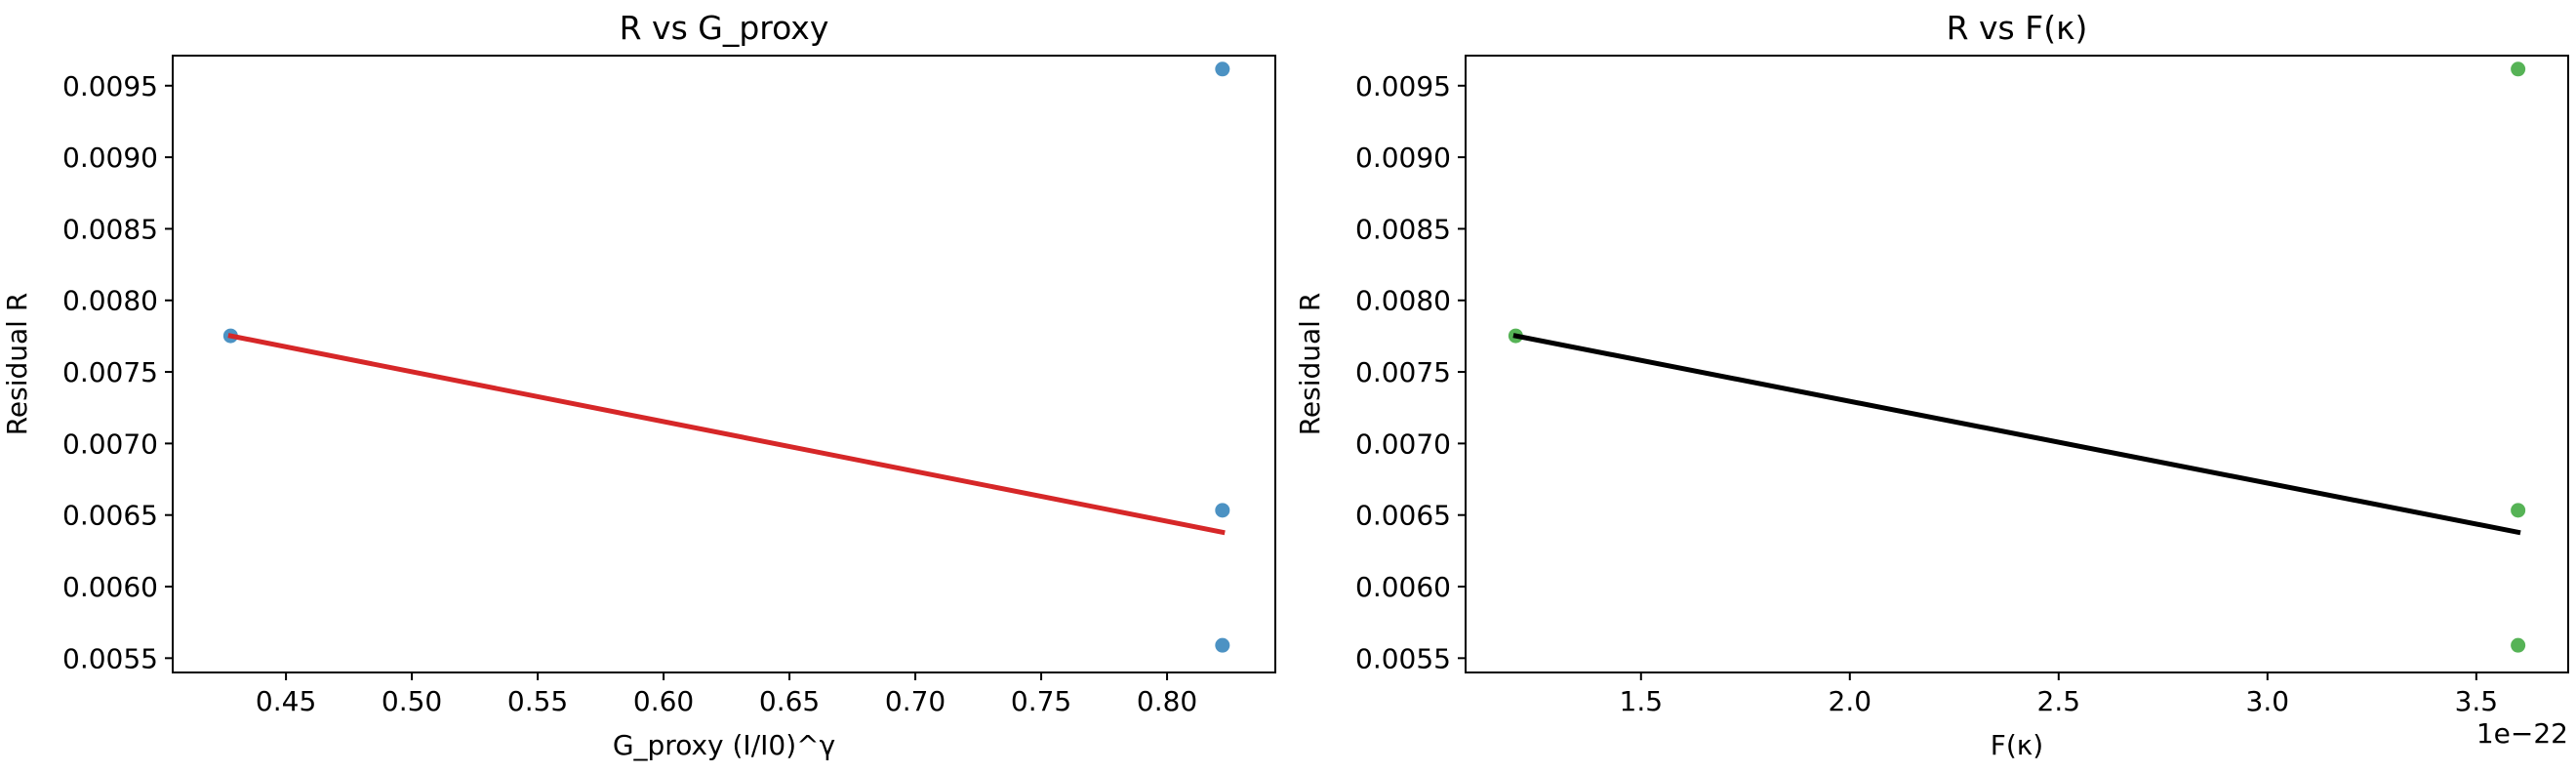 This screenshot has width=2576, height=773. I want to click on x-tick-label: 0.70, so click(915, 701).